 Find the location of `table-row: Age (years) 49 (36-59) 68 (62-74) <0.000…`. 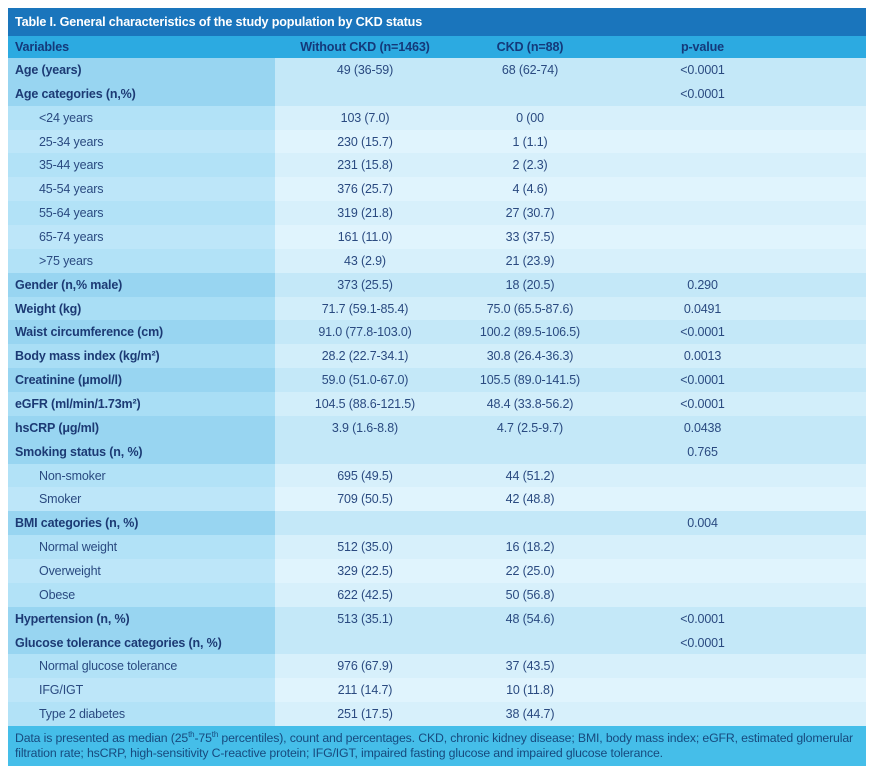

table-row: Age (years) 49 (36-59) 68 (62-74) <0.000… is located at coordinates (437, 70).